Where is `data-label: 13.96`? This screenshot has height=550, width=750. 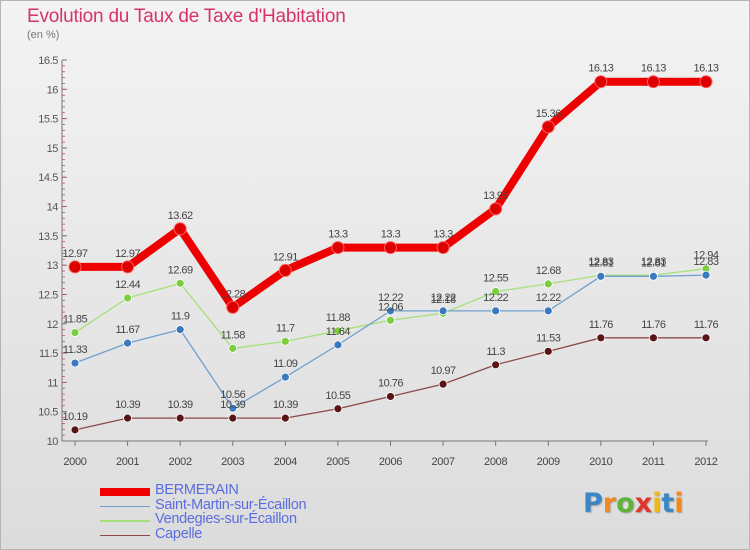 data-label: 13.96 is located at coordinates (495, 196).